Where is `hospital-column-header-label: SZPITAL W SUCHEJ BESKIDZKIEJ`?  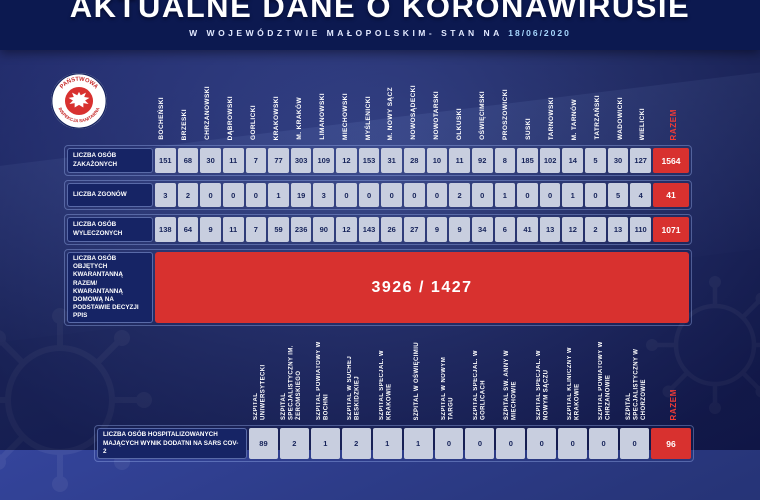 hospital-column-header-label: SZPITAL W SUCHEJ BESKIDZKIEJ is located at coordinates (354, 379).